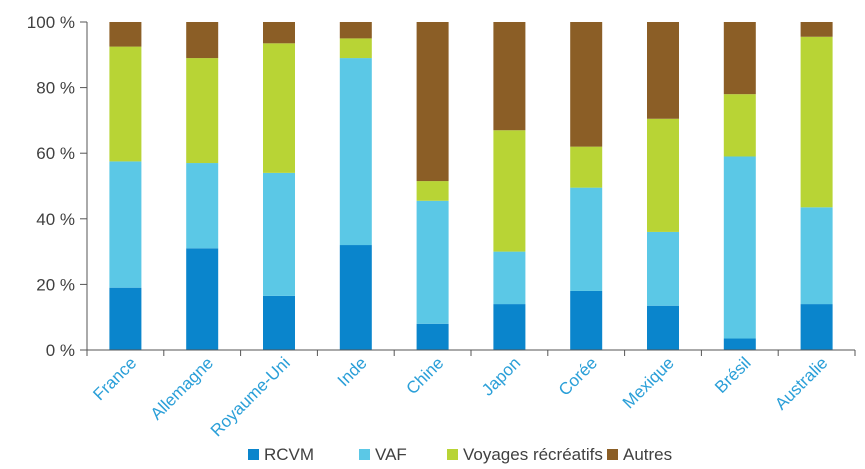 Image resolution: width=865 pixels, height=469 pixels. Describe the element at coordinates (533, 454) in the screenshot. I see `legend-label: Voyages récréatifs` at that location.